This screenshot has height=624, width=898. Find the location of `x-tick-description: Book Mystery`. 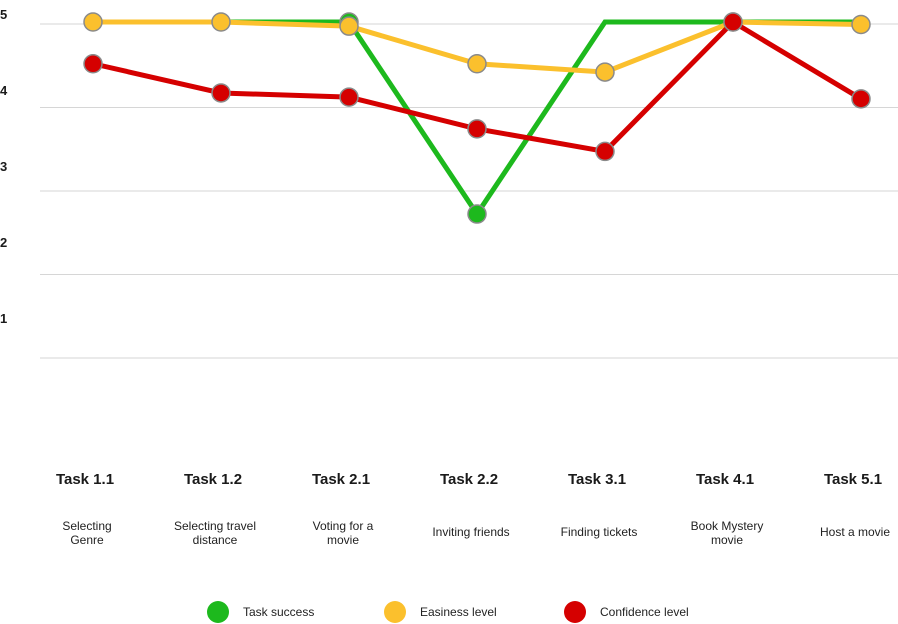

x-tick-description: Book Mystery is located at coordinates (727, 526).